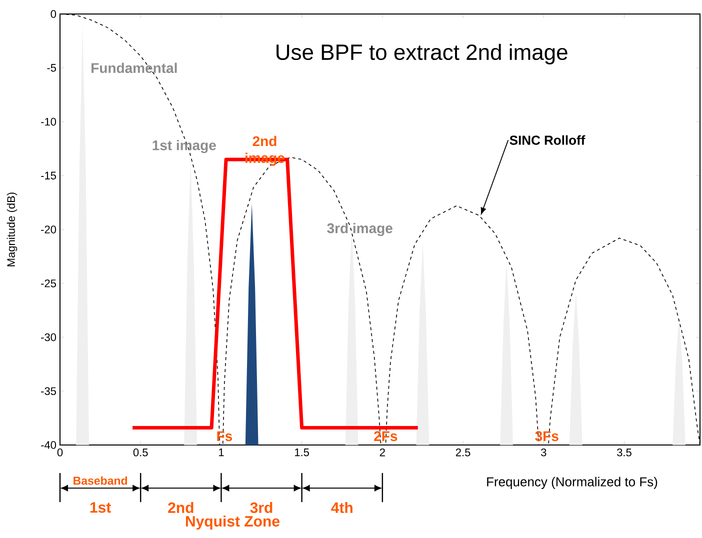  I want to click on y-tick-label: -15, so click(48, 176).